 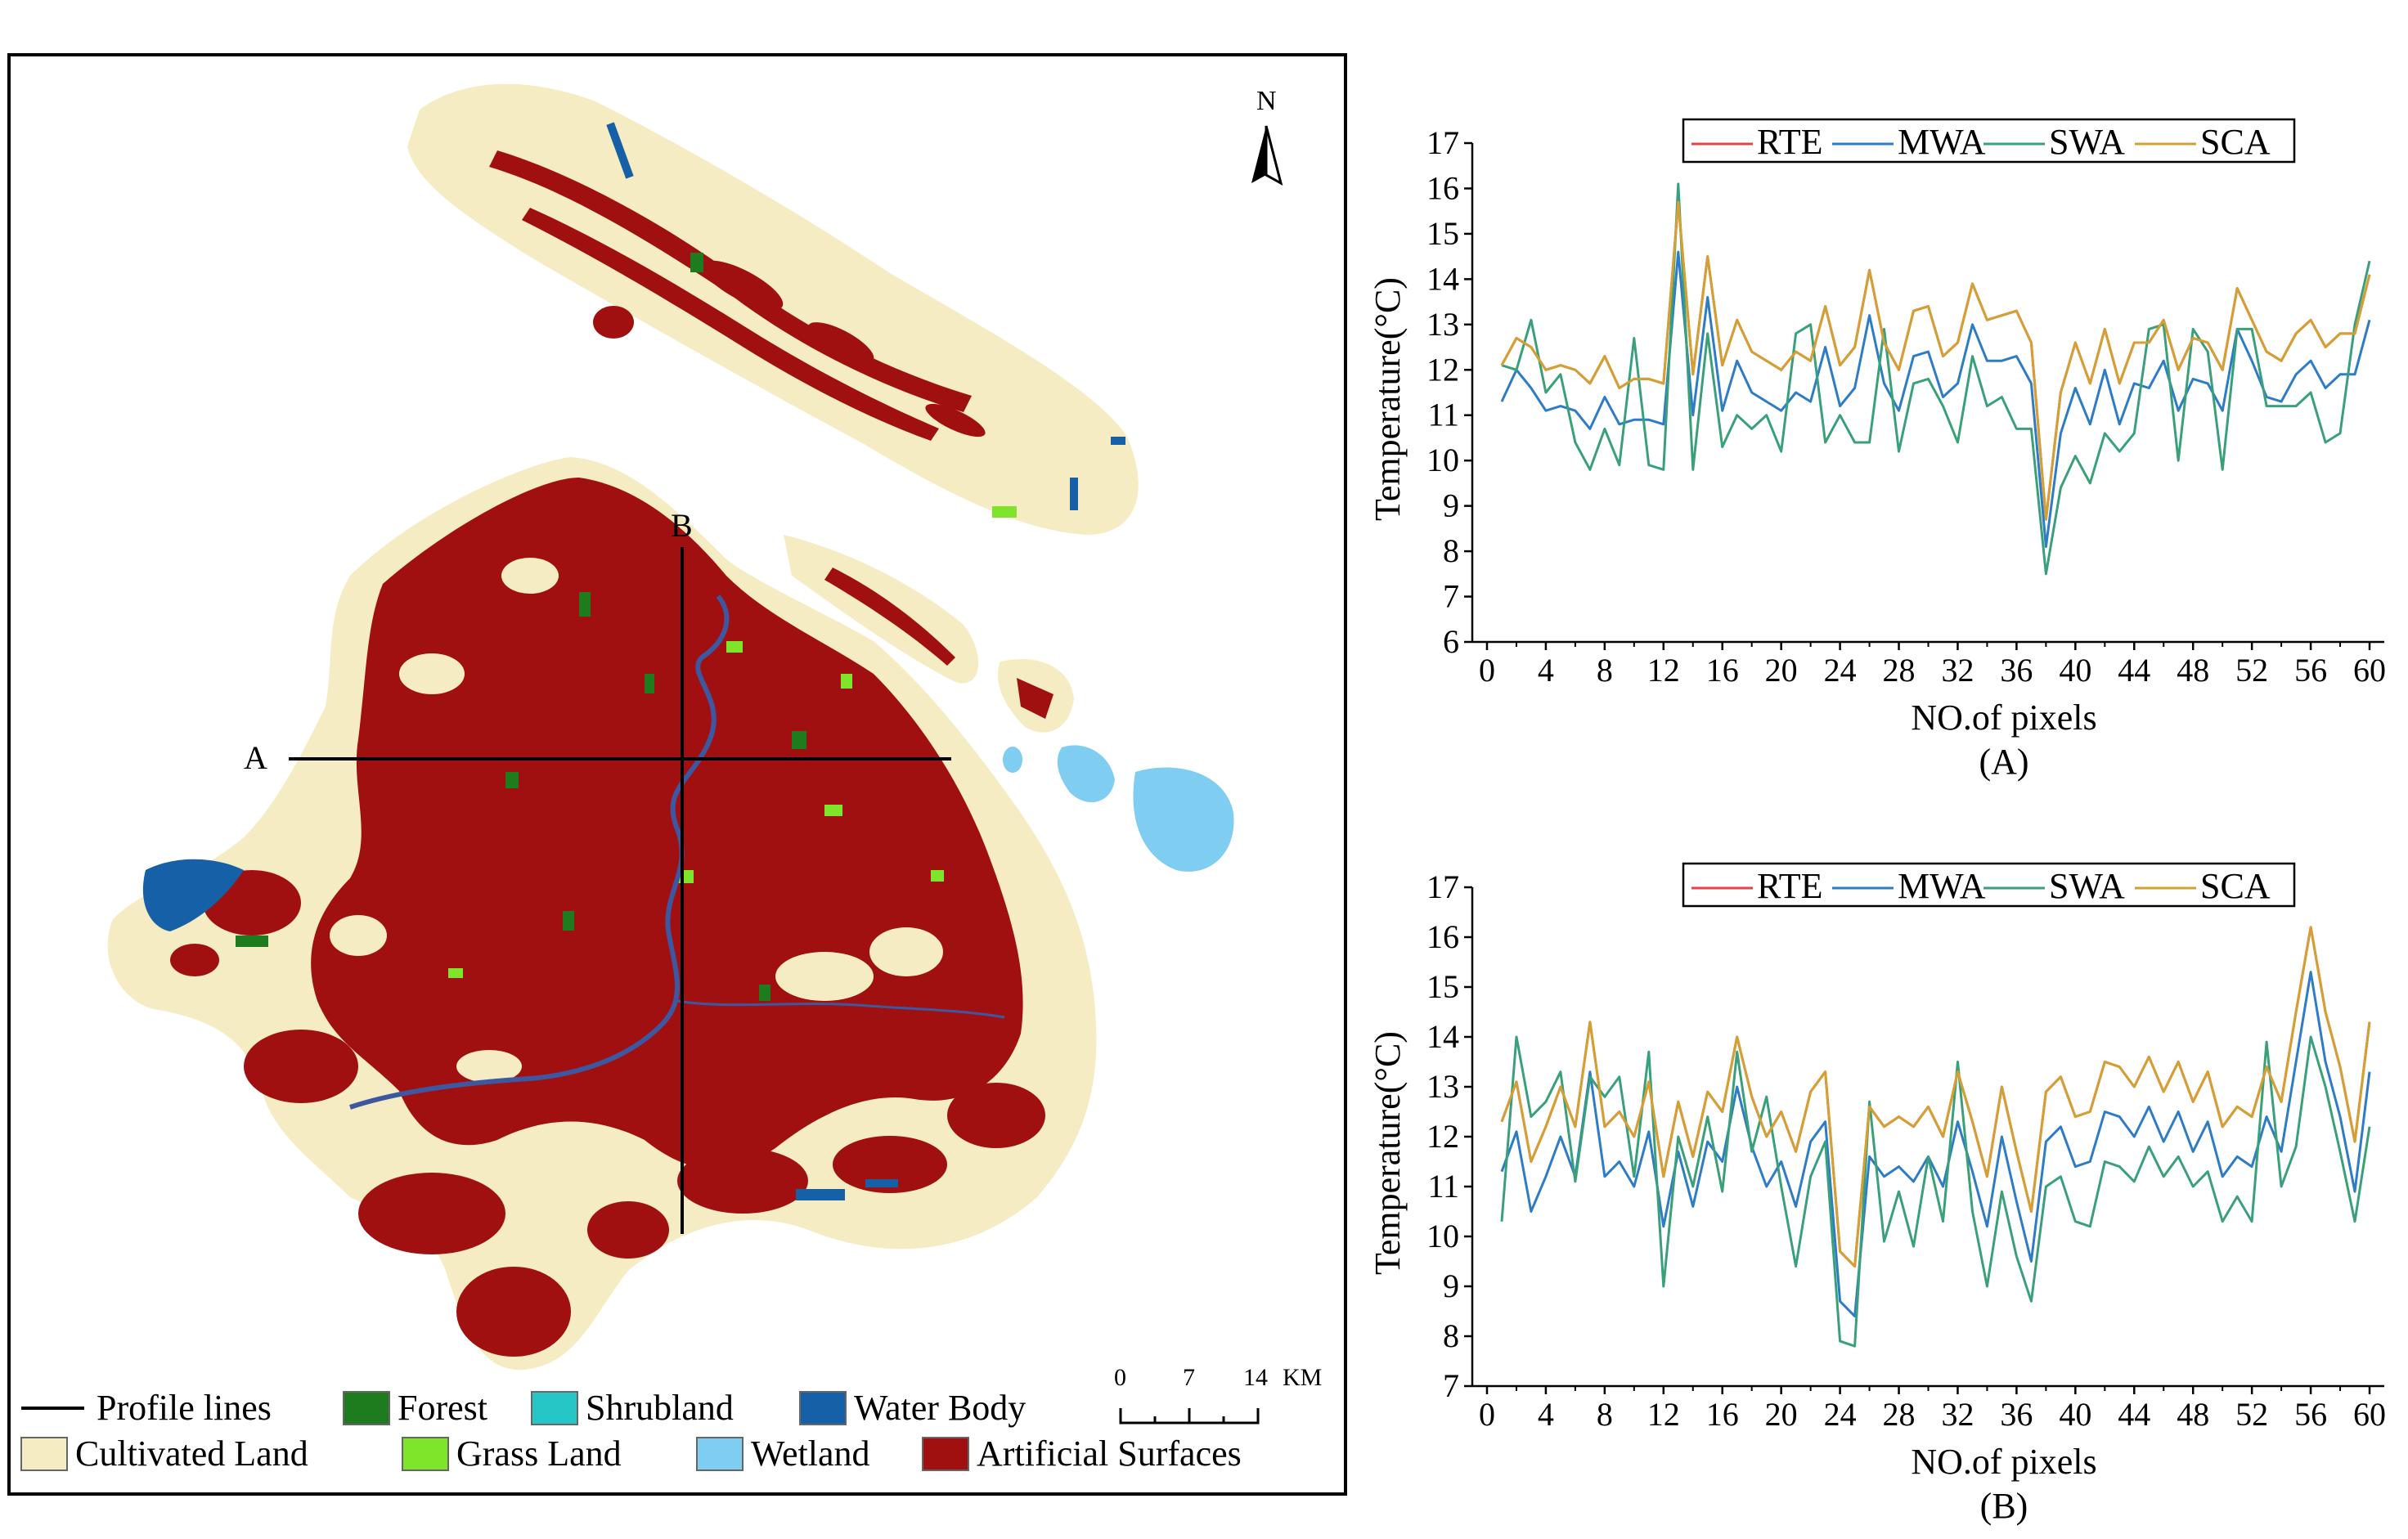 I want to click on chart-b-x-tick-label: 52, so click(x=2251, y=1414).